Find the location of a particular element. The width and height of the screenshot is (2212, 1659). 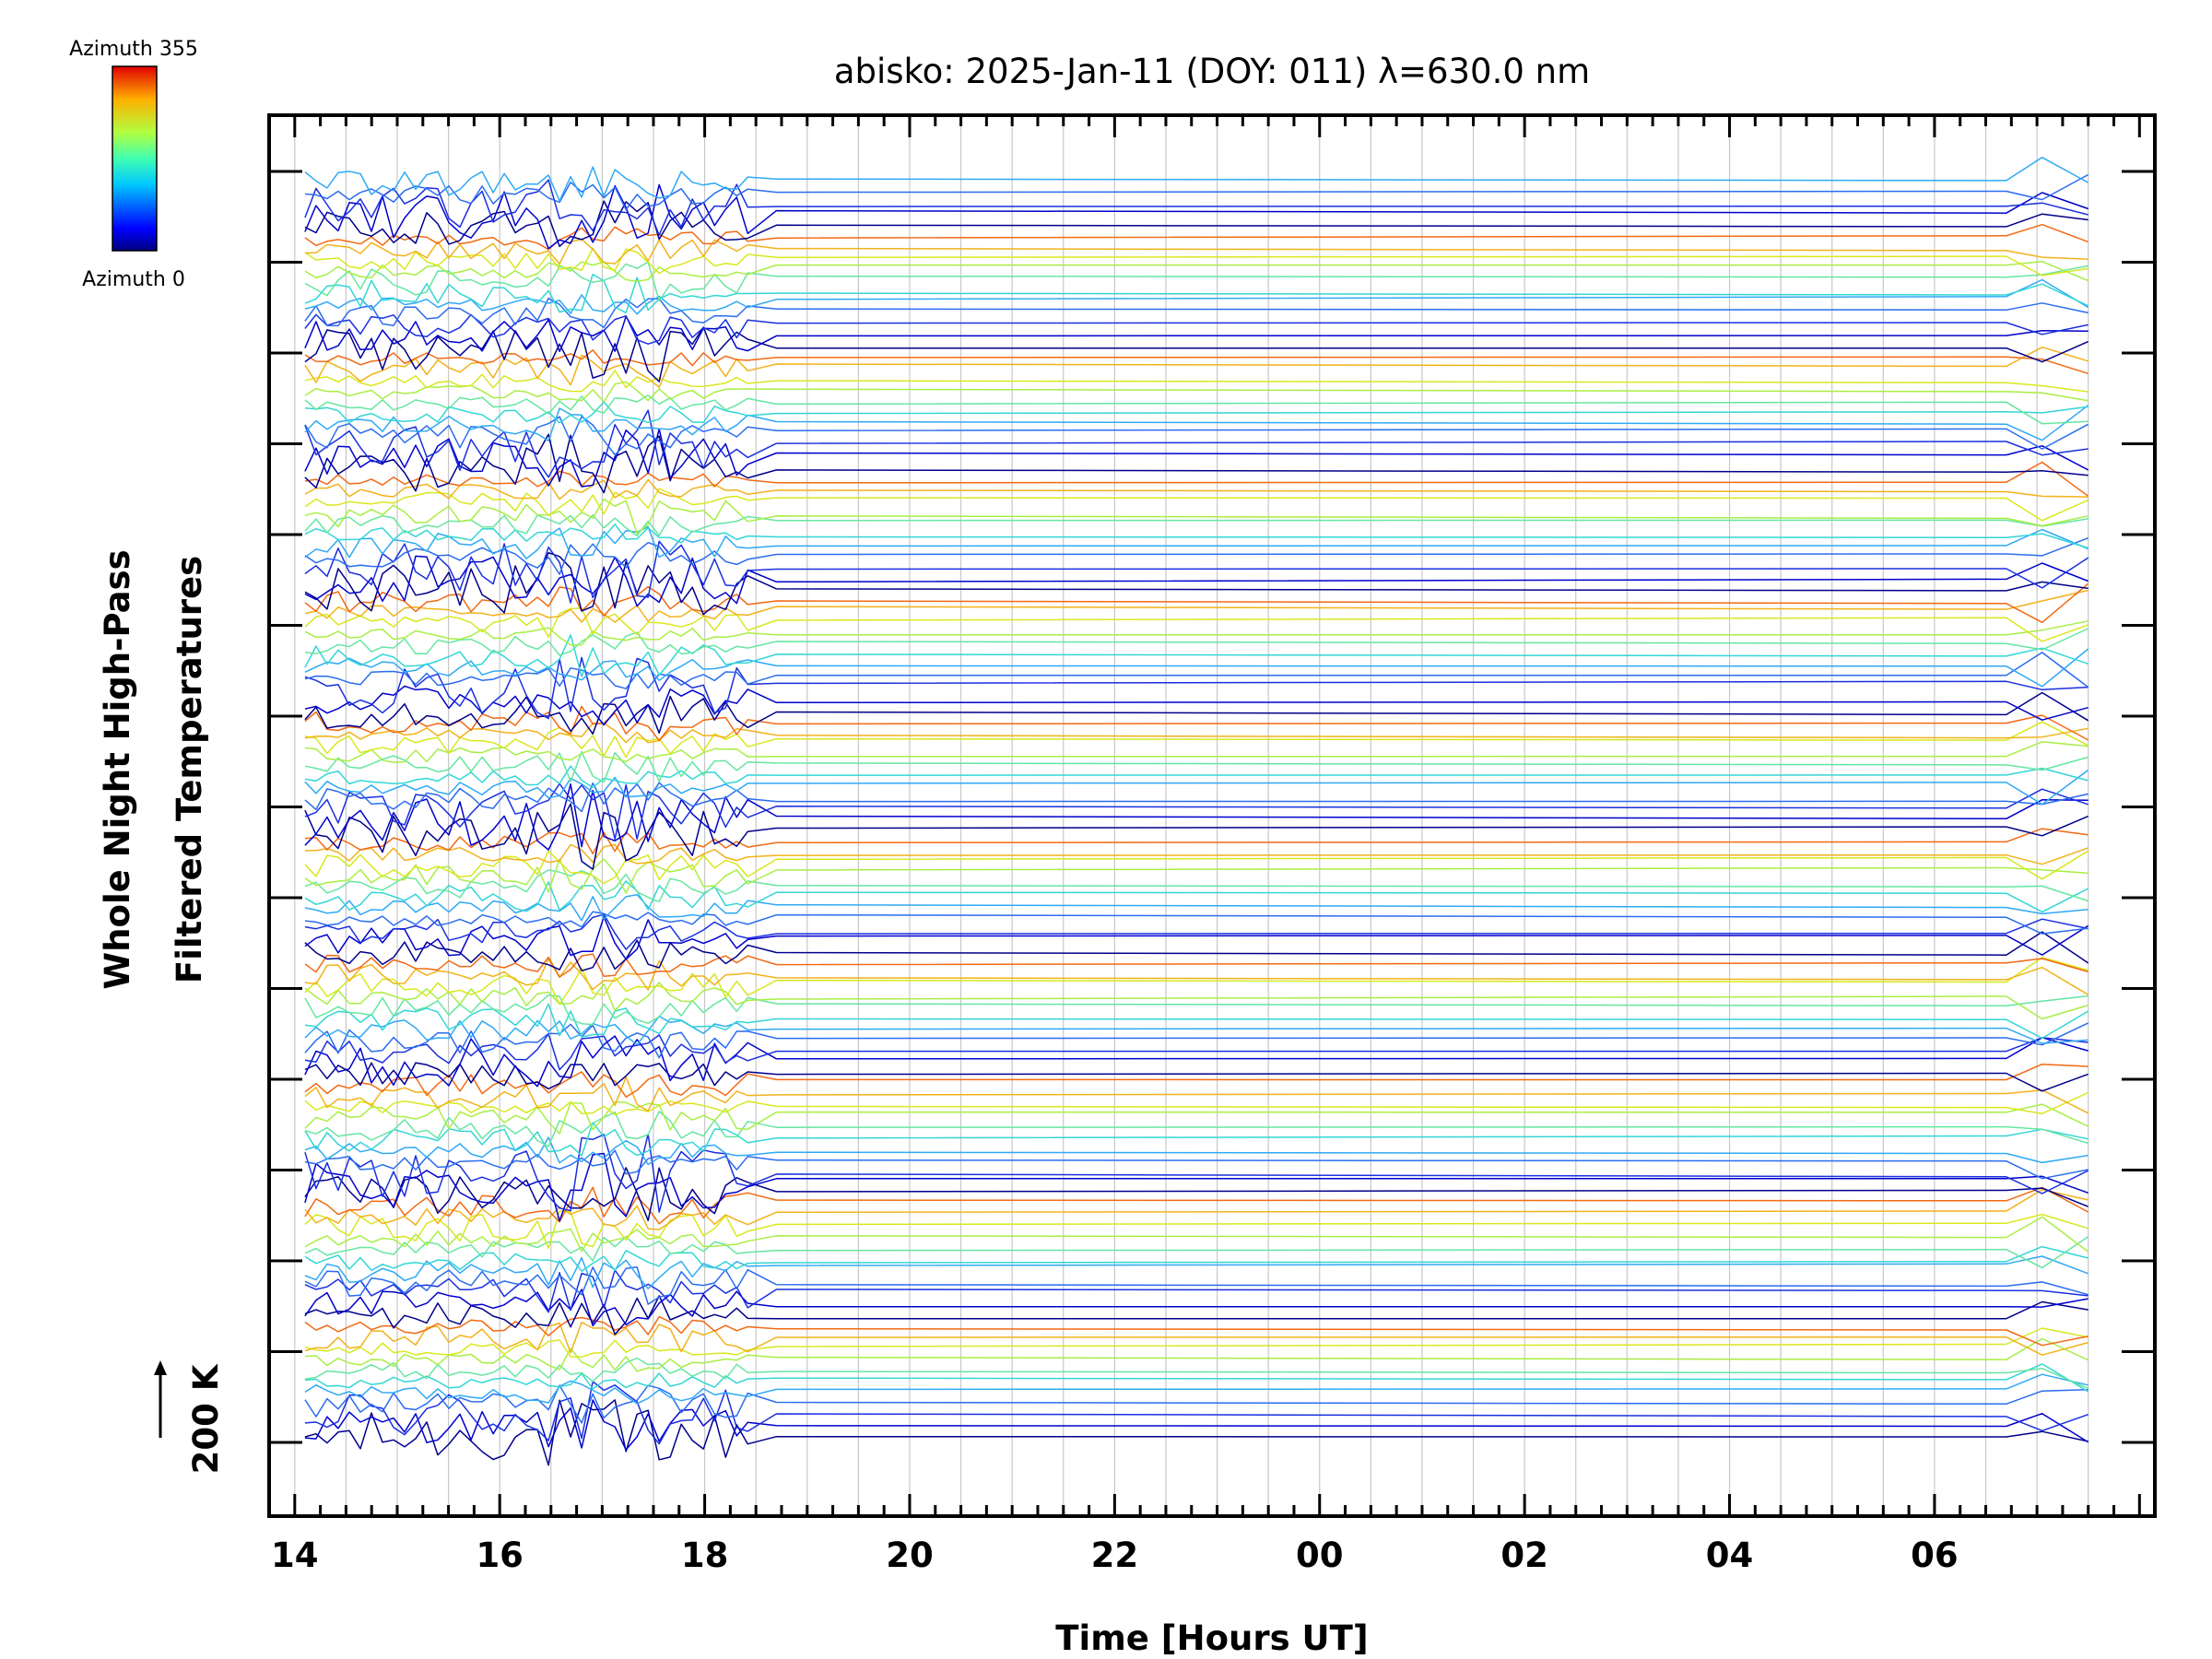

x-tick-labels: 14 16 18 20 22 00 02 04 06 is located at coordinates (1115, 1555).